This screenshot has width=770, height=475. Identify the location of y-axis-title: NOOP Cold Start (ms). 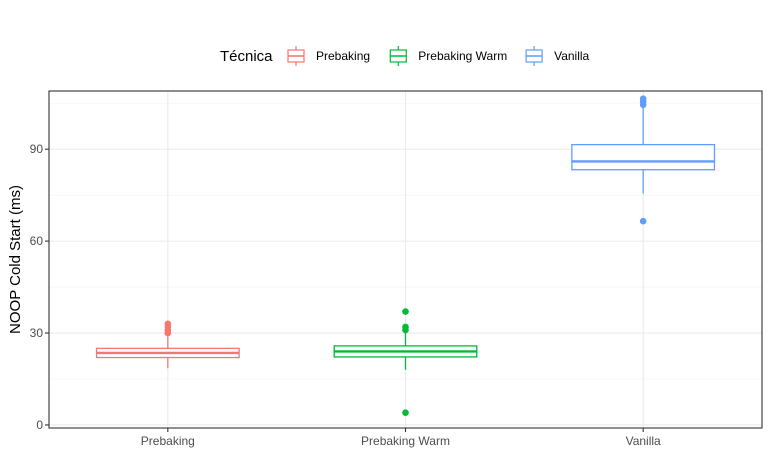
(15, 259).